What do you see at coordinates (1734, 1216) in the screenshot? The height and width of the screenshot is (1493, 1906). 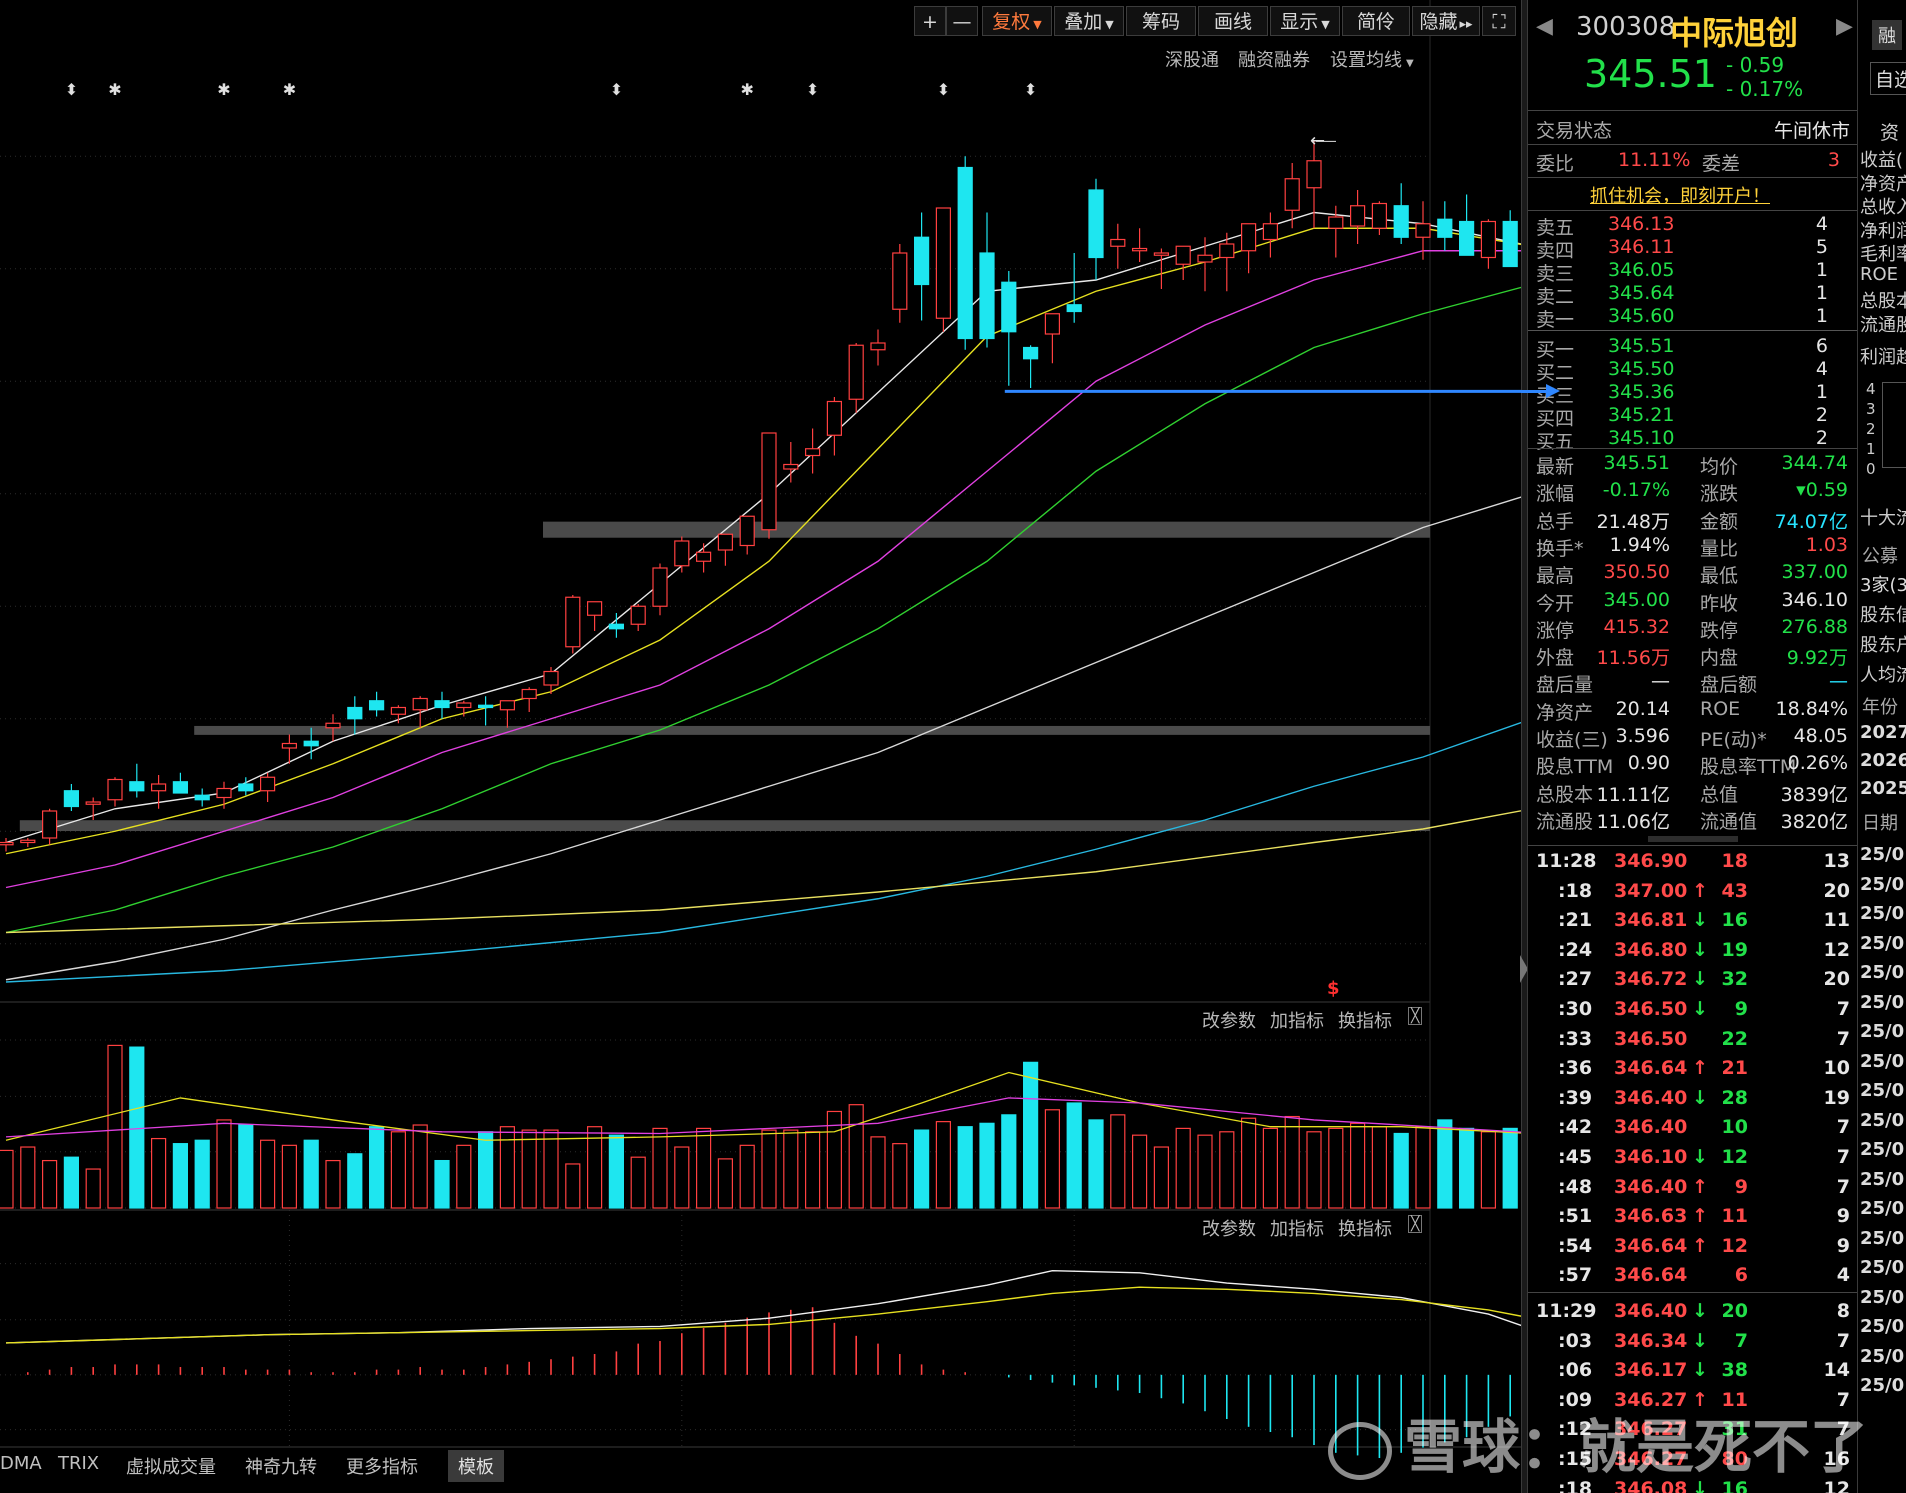 I see `tick-volume: 11` at bounding box center [1734, 1216].